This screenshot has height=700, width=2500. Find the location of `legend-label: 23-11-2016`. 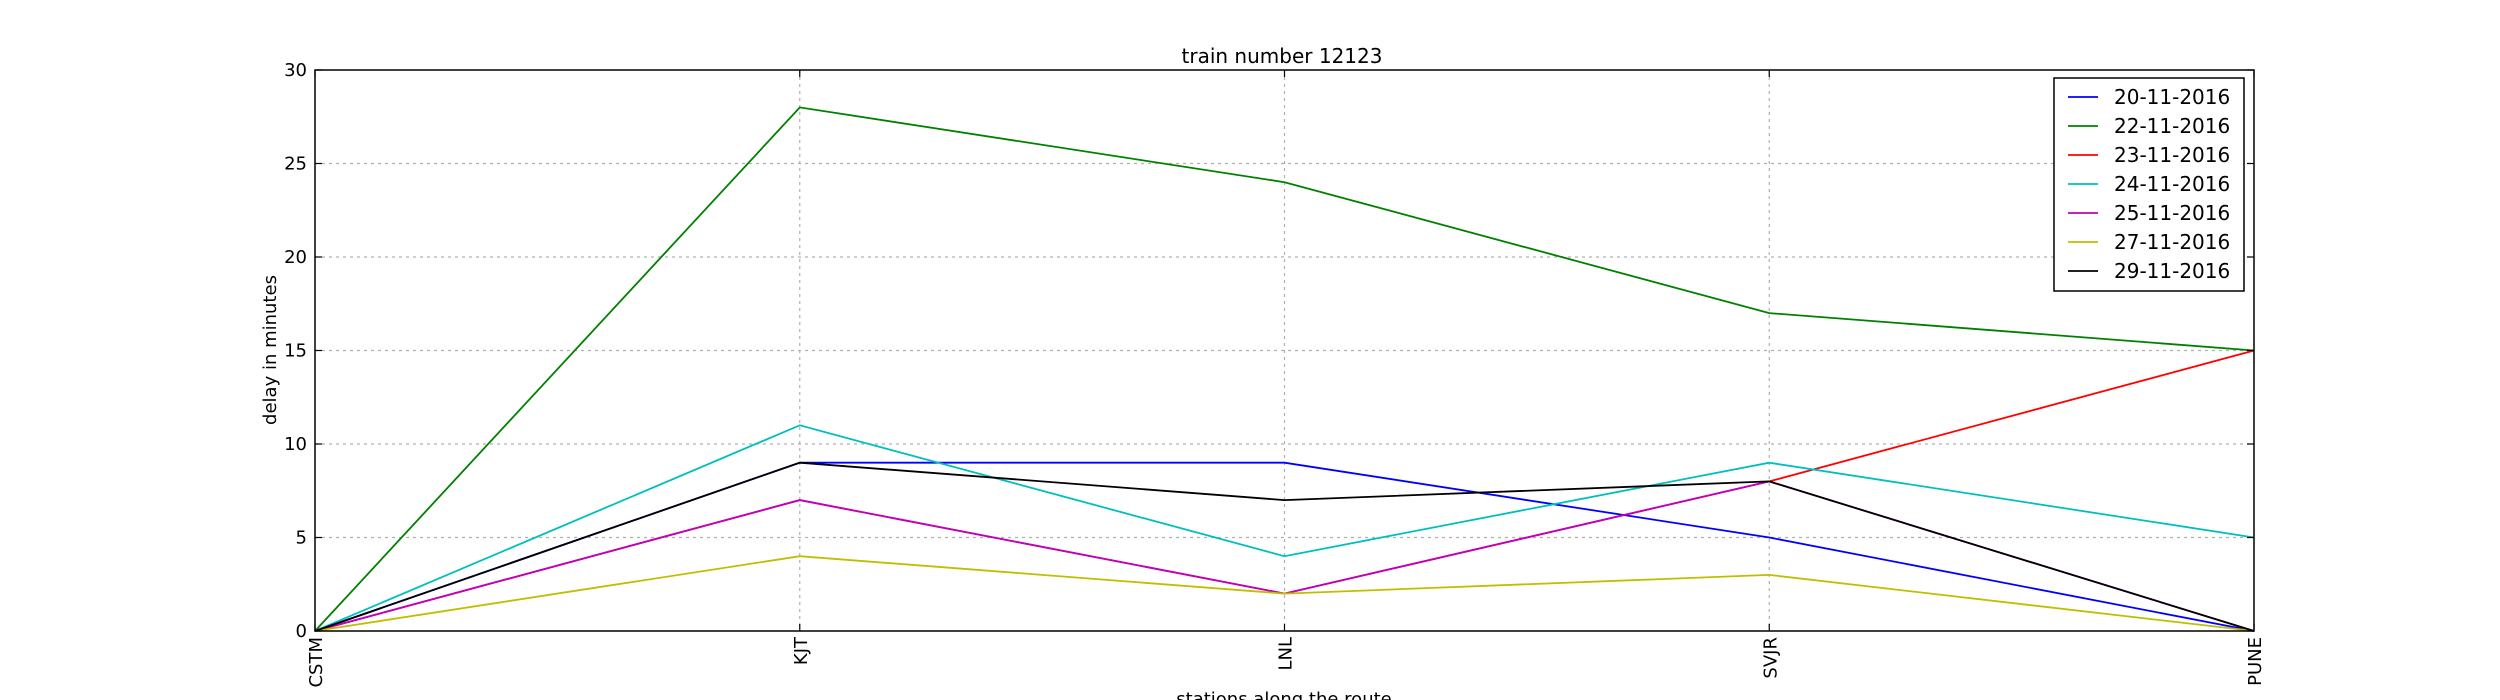

legend-label: 23-11-2016 is located at coordinates (2172, 155).